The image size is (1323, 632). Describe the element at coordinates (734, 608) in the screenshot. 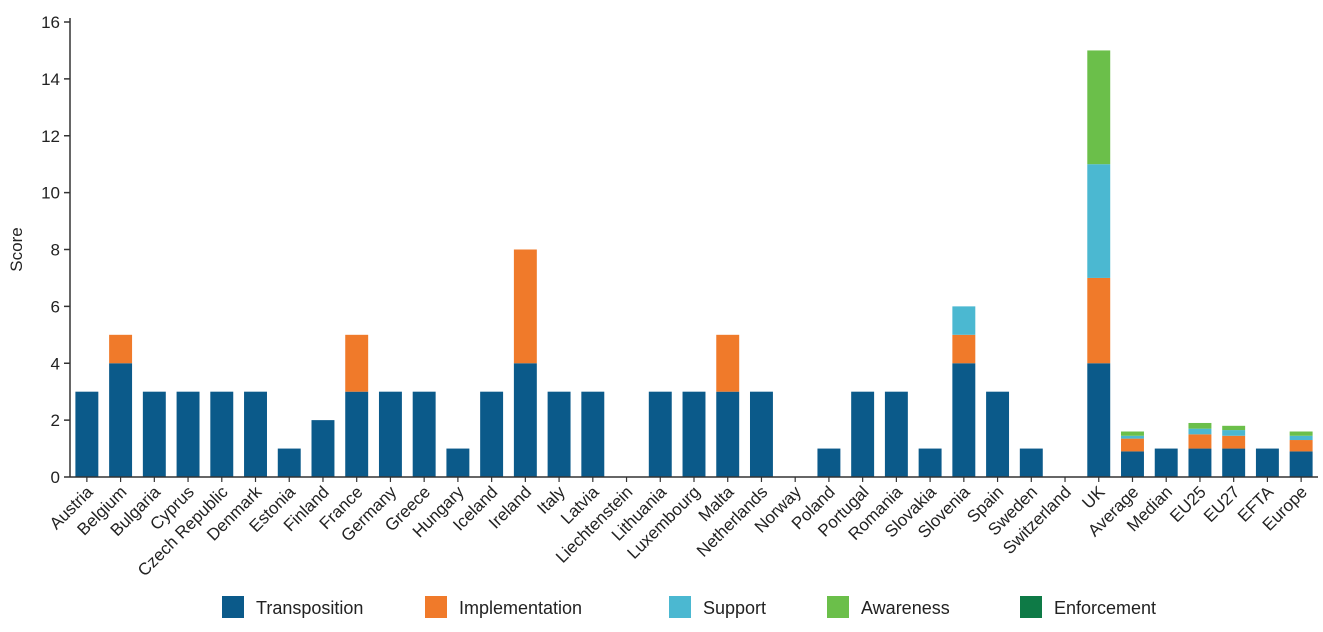

I see `legend-label: Support` at that location.